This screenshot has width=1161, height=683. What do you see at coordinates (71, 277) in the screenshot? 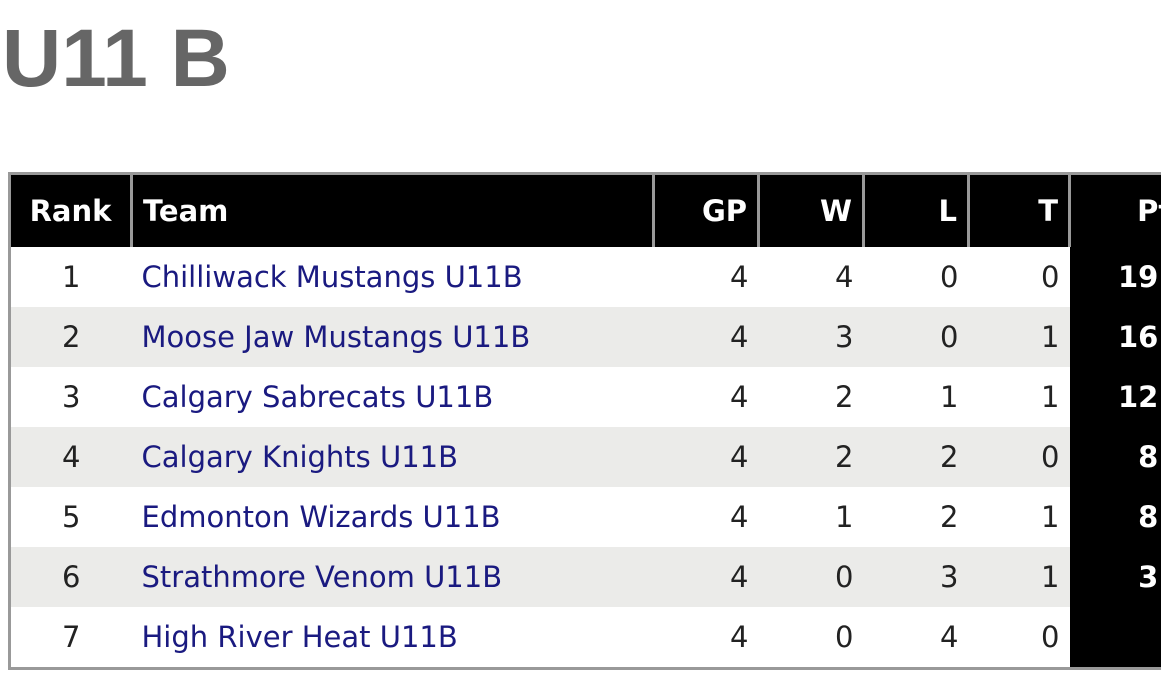
I see `rank: 1` at bounding box center [71, 277].